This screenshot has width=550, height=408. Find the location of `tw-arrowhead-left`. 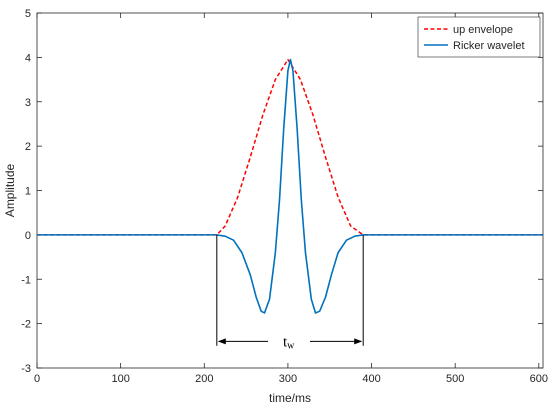

tw-arrowhead-left is located at coordinates (221, 341).